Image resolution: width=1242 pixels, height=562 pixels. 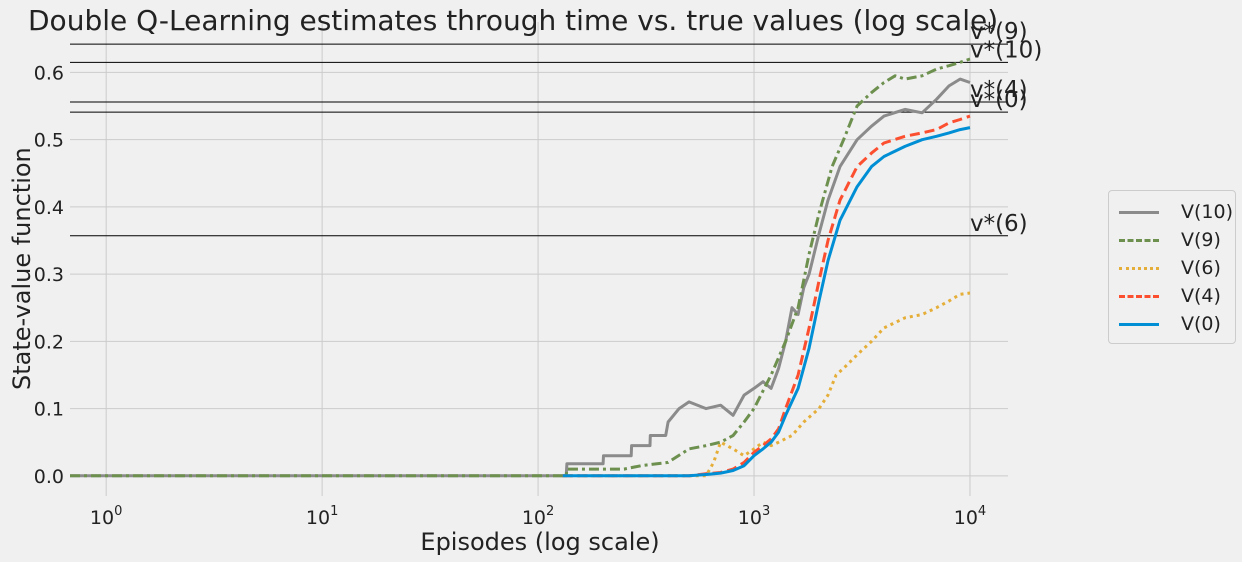 I want to click on legend-label: V(0), so click(x=1201, y=324).